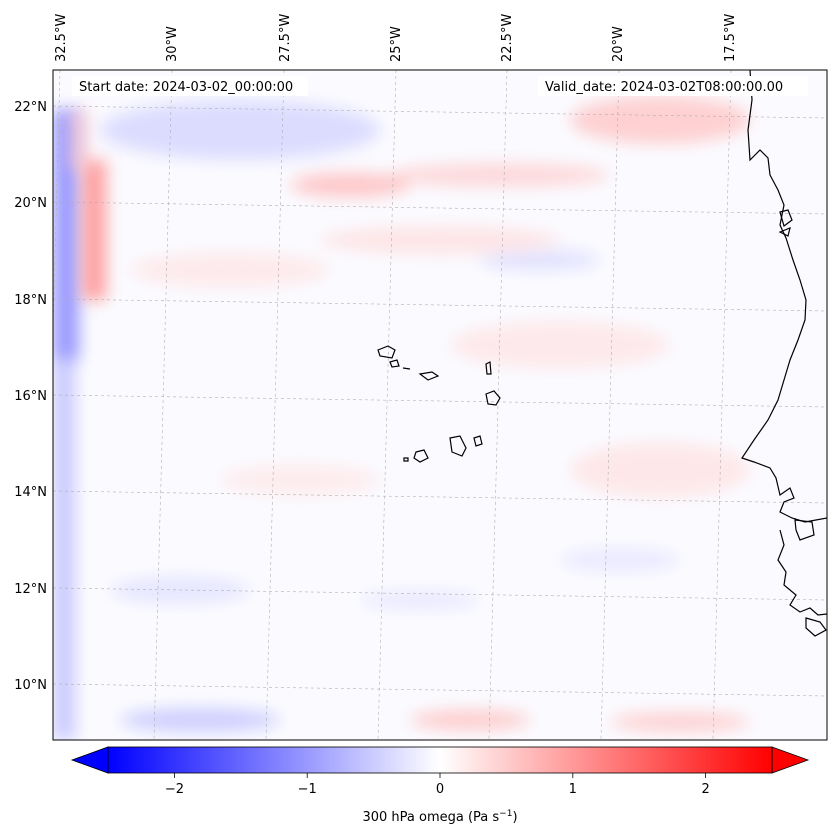  What do you see at coordinates (439, 817) in the screenshot?
I see `colorbar-label: 300 hPa omega (Pa s−1)` at bounding box center [439, 817].